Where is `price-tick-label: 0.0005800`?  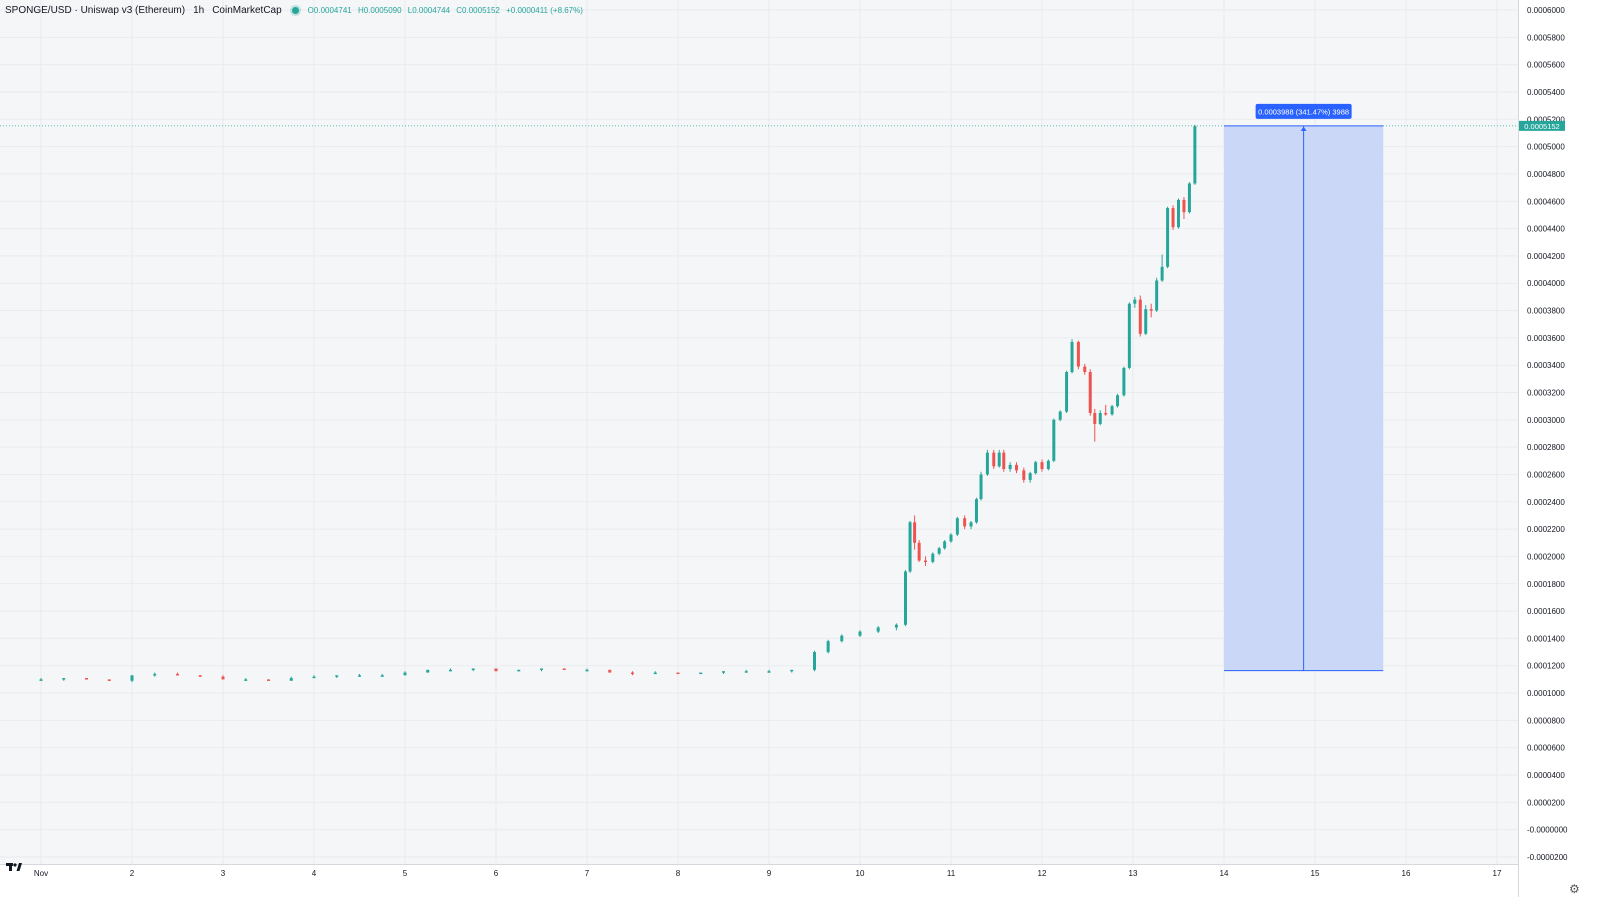 price-tick-label: 0.0005800 is located at coordinates (1546, 37).